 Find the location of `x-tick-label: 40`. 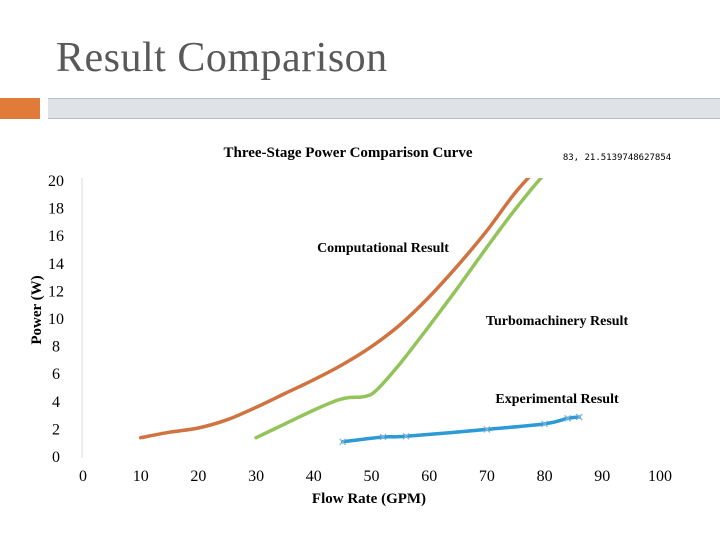

x-tick-label: 40 is located at coordinates (314, 476).